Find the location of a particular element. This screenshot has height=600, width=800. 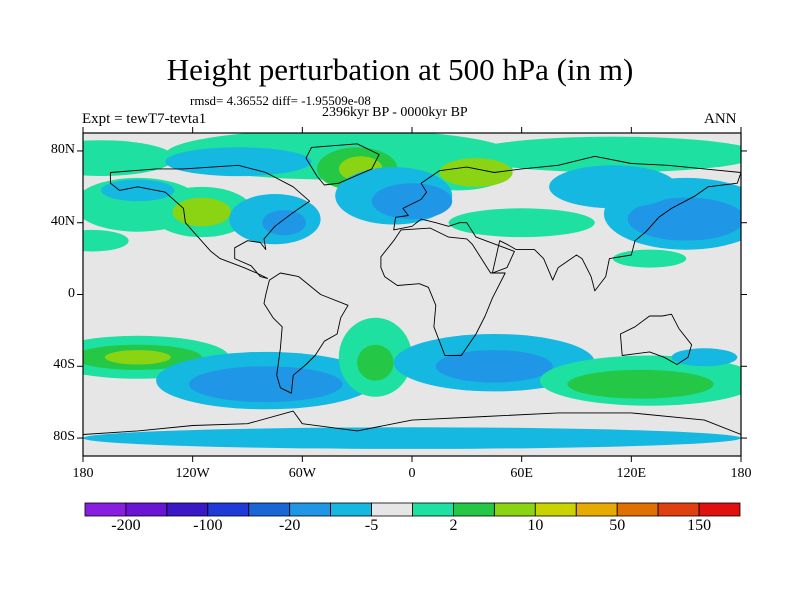

map-title: Height perturbation at 500 hPa (in m) is located at coordinates (400, 69).